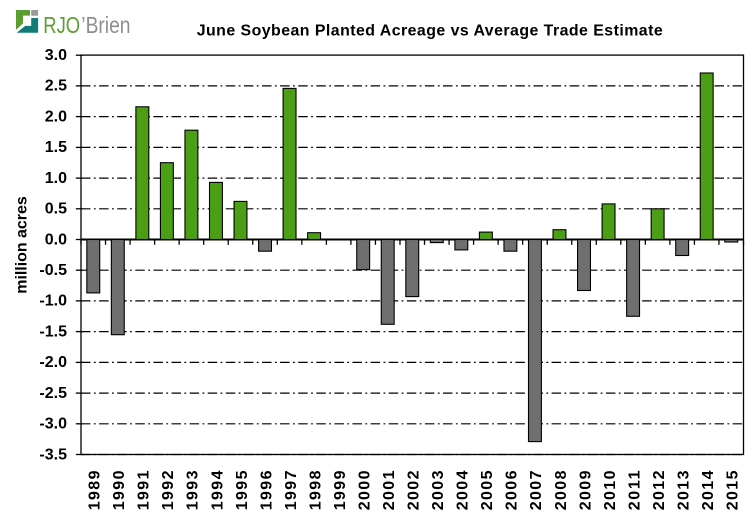 This screenshot has width=756, height=516. Describe the element at coordinates (683, 490) in the screenshot. I see `svg-text: 2013` at that location.